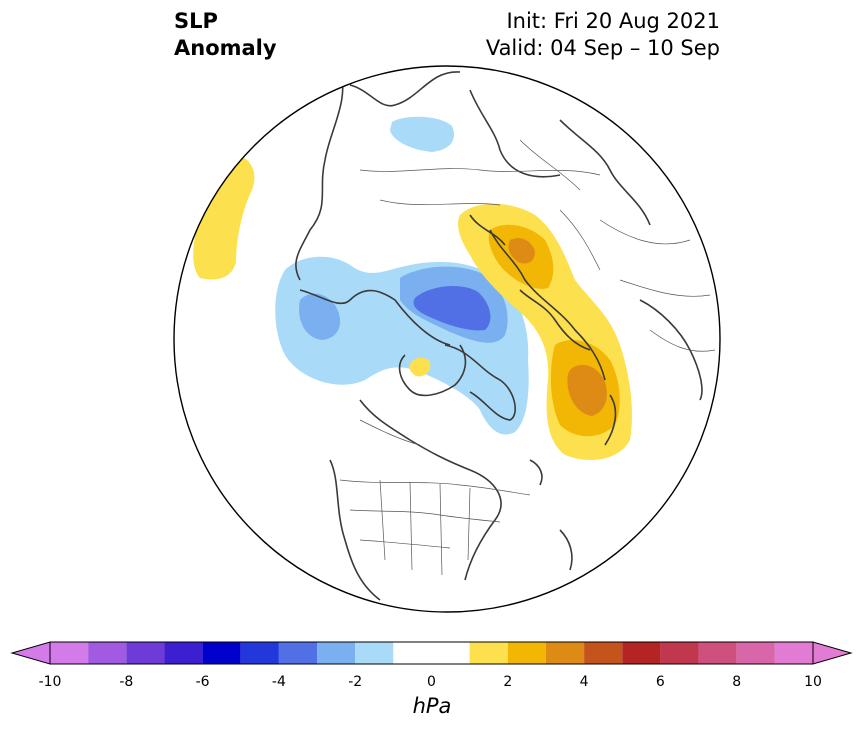 The image size is (863, 732). I want to click on title-line-2: Anomaly, so click(225, 48).